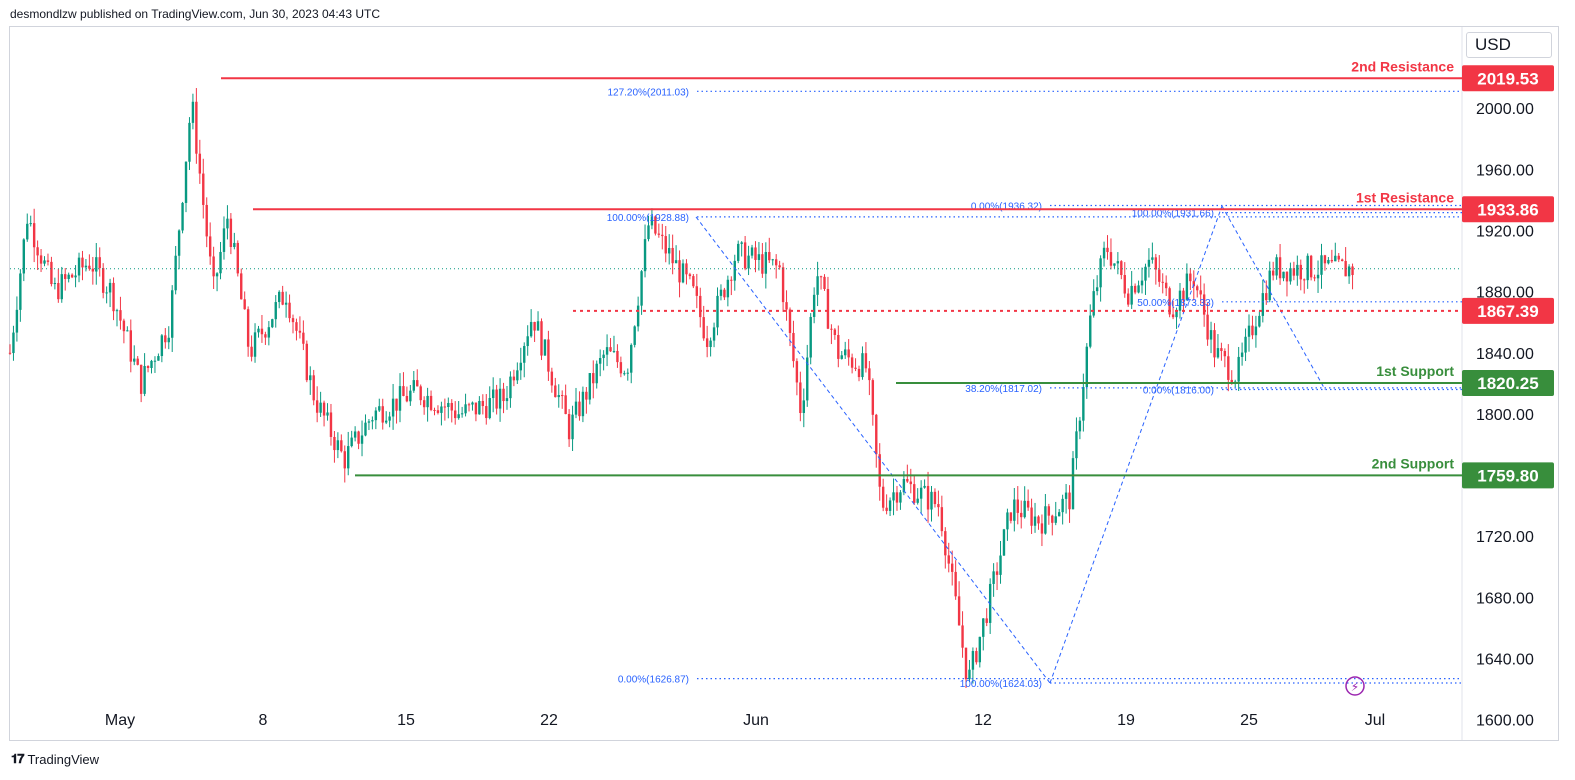  I want to click on fib-level-label: 127.20%(2011.03), so click(648, 92).